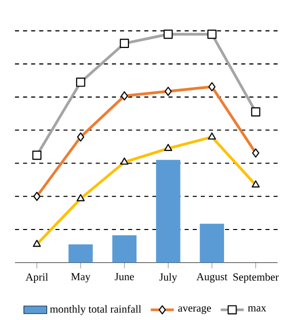 The height and width of the screenshot is (320, 283). I want to click on legend-label: max, so click(257, 309).